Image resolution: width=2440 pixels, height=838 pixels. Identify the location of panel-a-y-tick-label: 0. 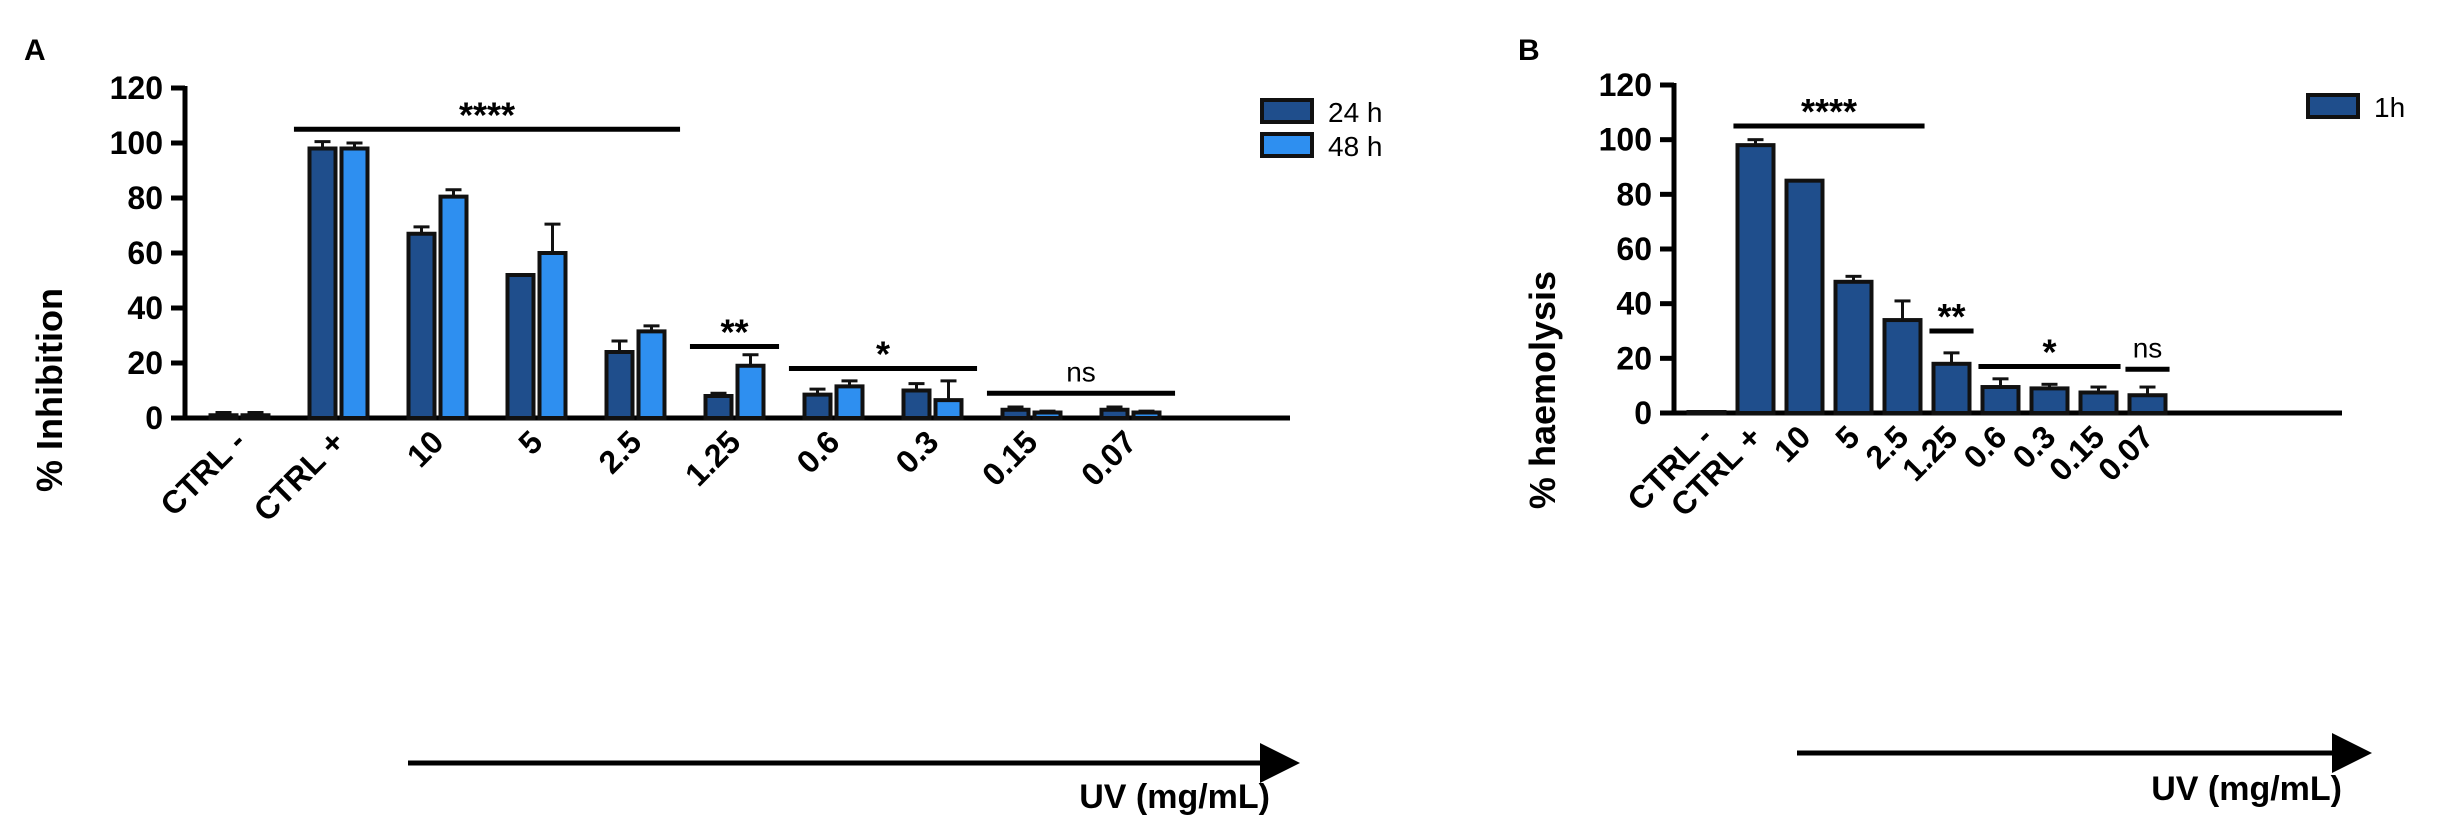
(154, 418).